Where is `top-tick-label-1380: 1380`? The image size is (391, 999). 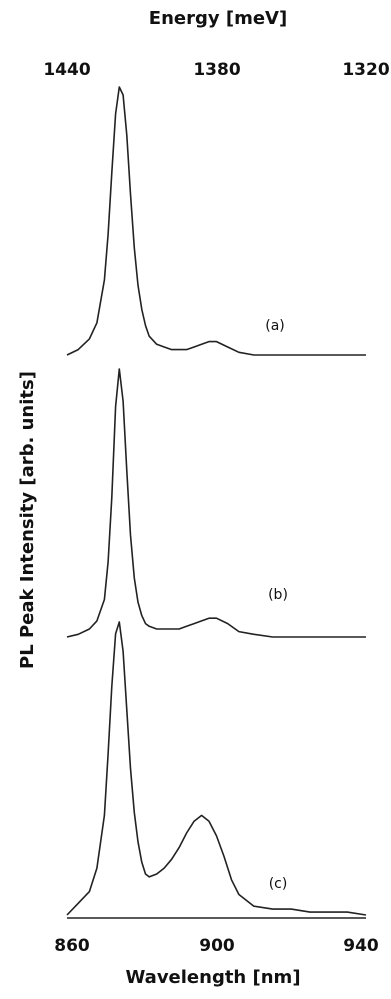 top-tick-label-1380: 1380 is located at coordinates (216, 70).